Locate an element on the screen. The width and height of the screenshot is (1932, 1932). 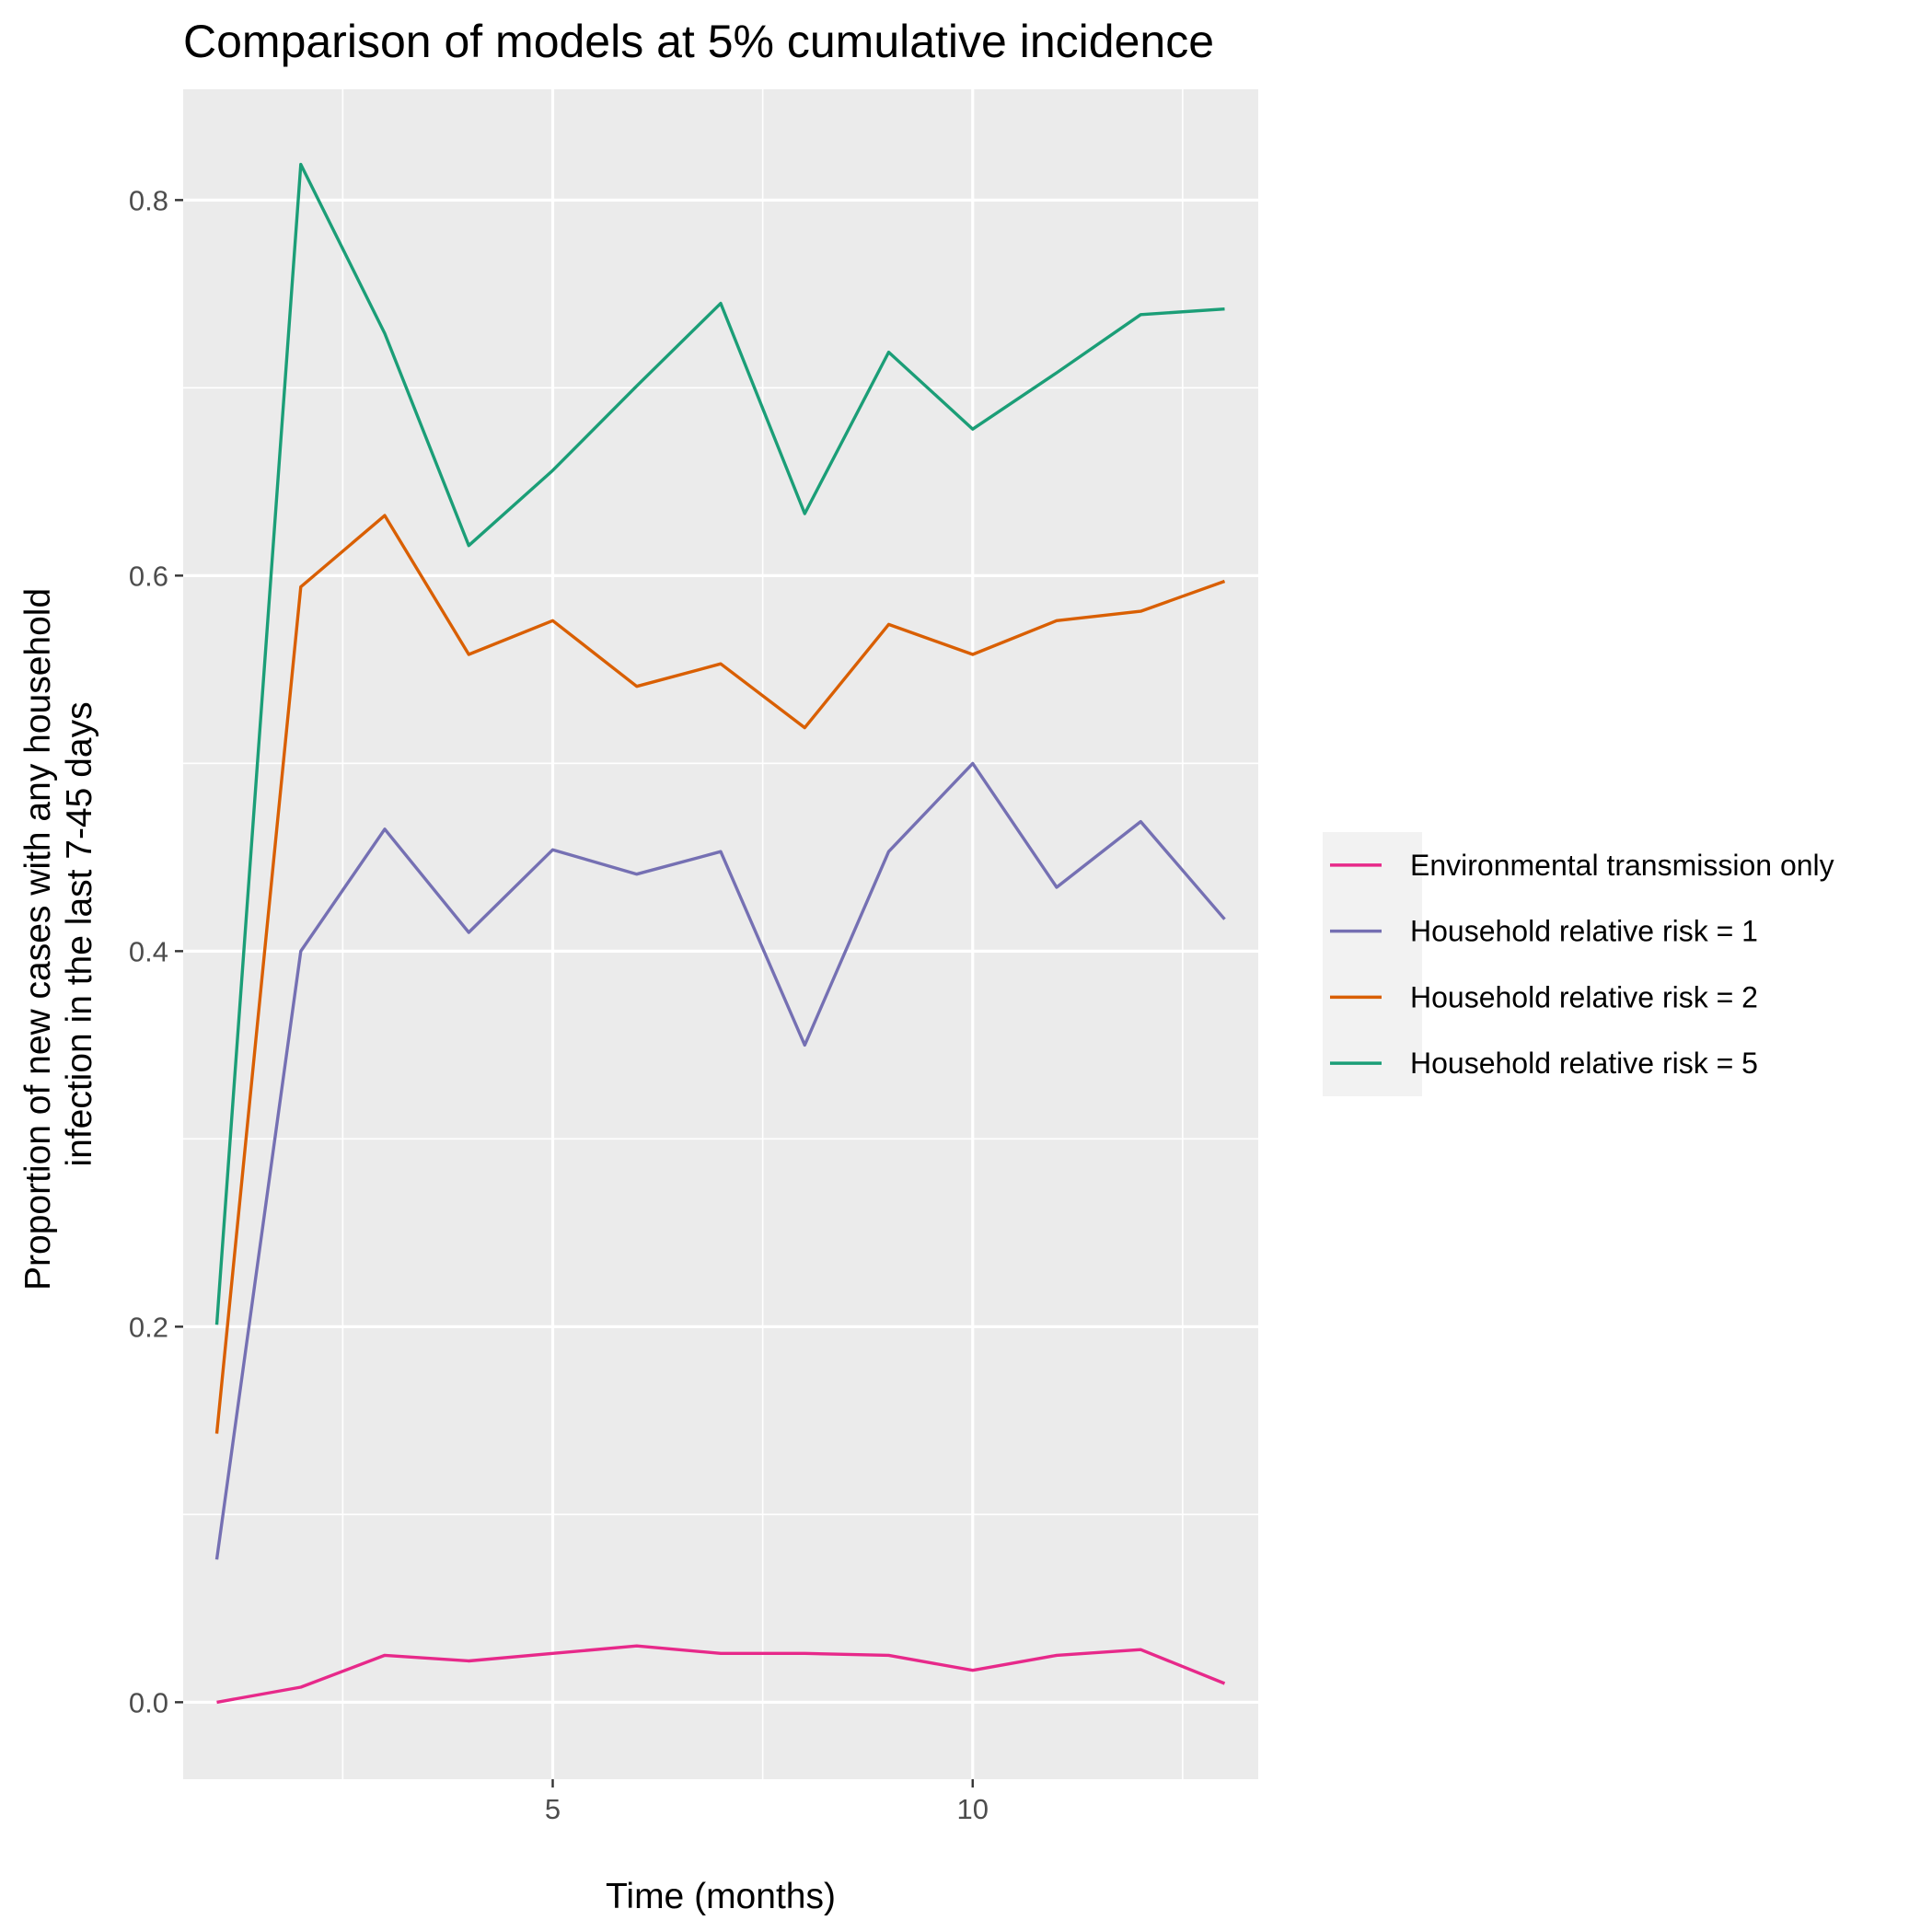
x-tick-label: 10 is located at coordinates (973, 1809).